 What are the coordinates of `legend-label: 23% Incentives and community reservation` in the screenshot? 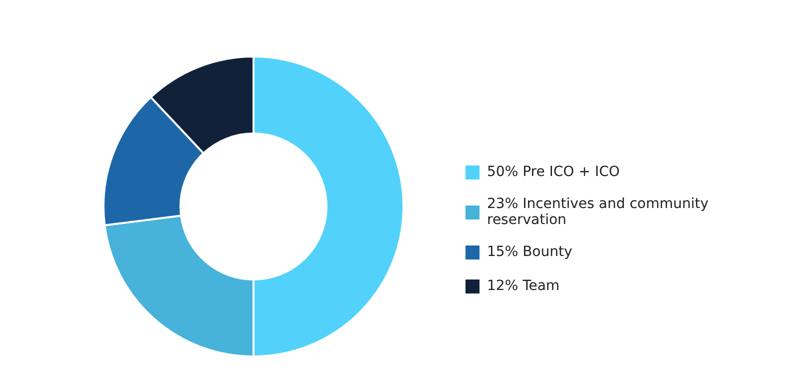 It's located at (598, 212).